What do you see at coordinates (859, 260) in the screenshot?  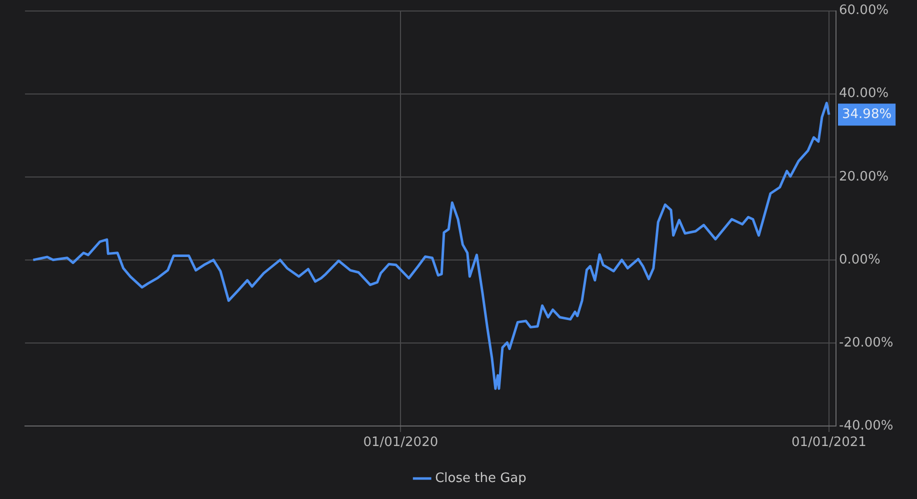 I see `y-tick-label: 0.00%` at bounding box center [859, 260].